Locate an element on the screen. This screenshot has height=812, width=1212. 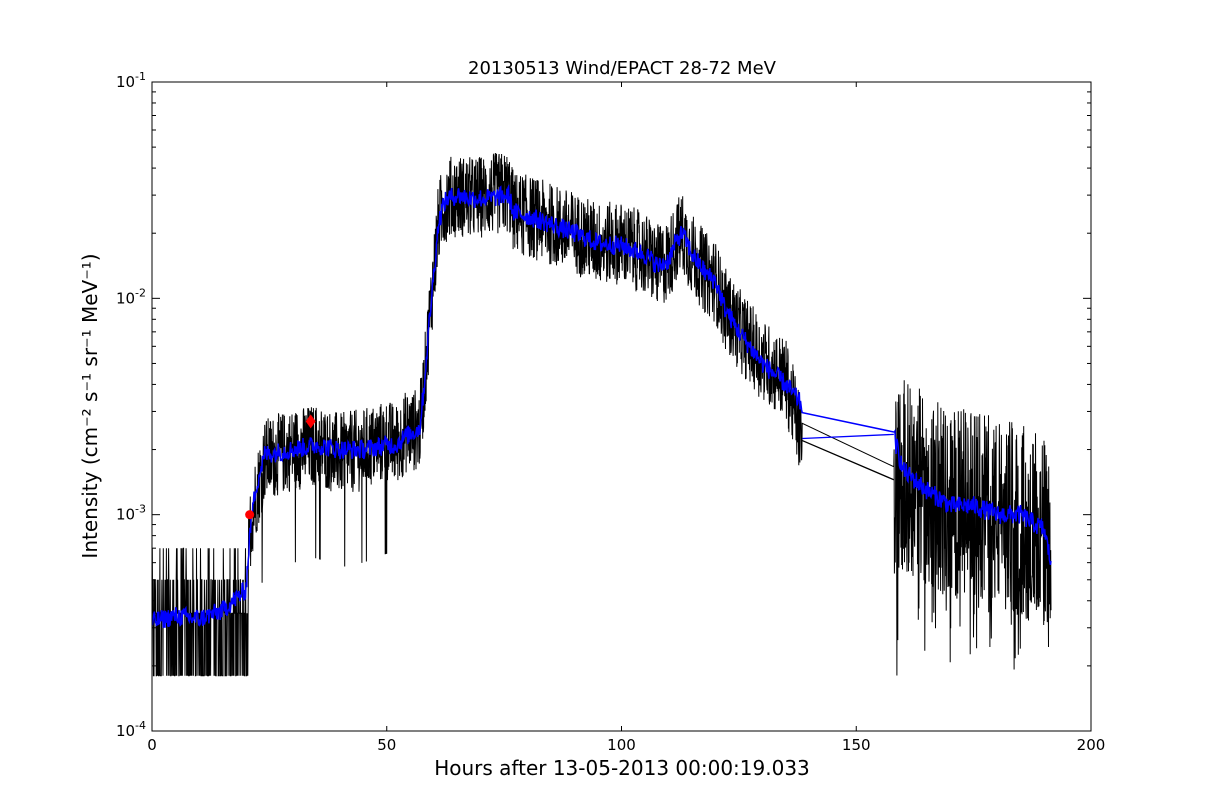
y-tick-label: 10⁻² is located at coordinates (131, 296).